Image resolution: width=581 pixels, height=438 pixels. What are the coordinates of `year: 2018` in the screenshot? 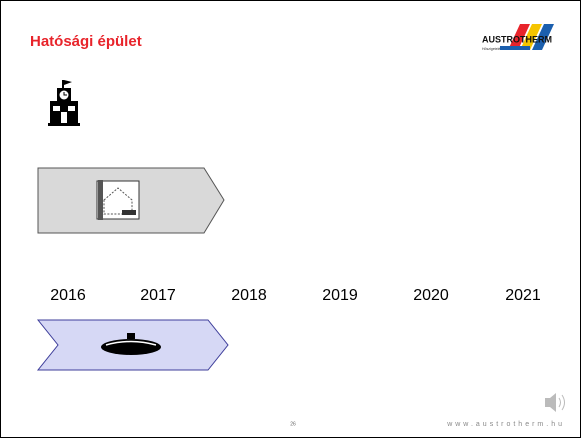 It's located at (249, 295).